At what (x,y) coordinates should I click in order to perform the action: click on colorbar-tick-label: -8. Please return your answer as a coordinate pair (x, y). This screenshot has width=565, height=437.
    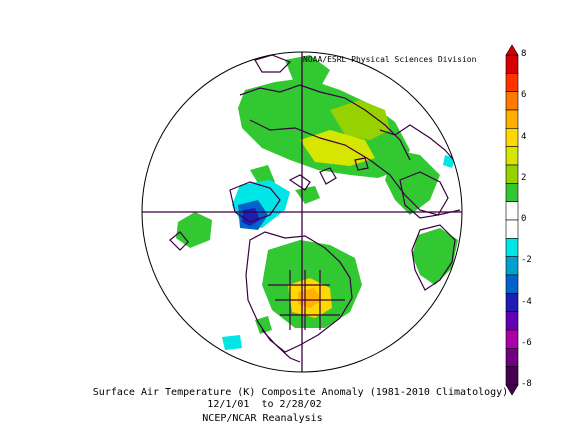
    Looking at the image, I should click on (526, 384).